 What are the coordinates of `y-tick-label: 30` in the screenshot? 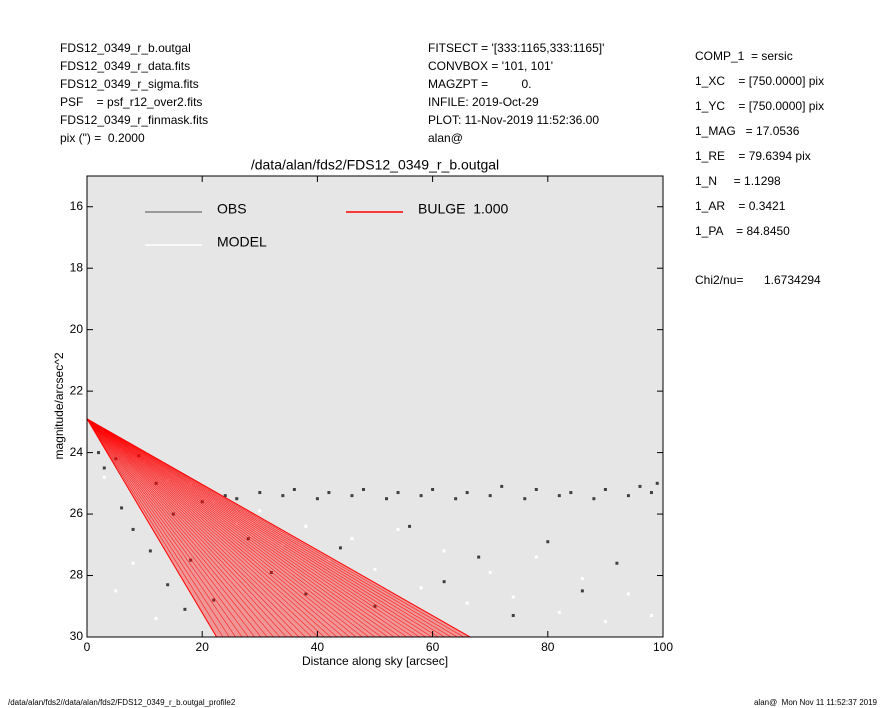 It's located at (77, 636).